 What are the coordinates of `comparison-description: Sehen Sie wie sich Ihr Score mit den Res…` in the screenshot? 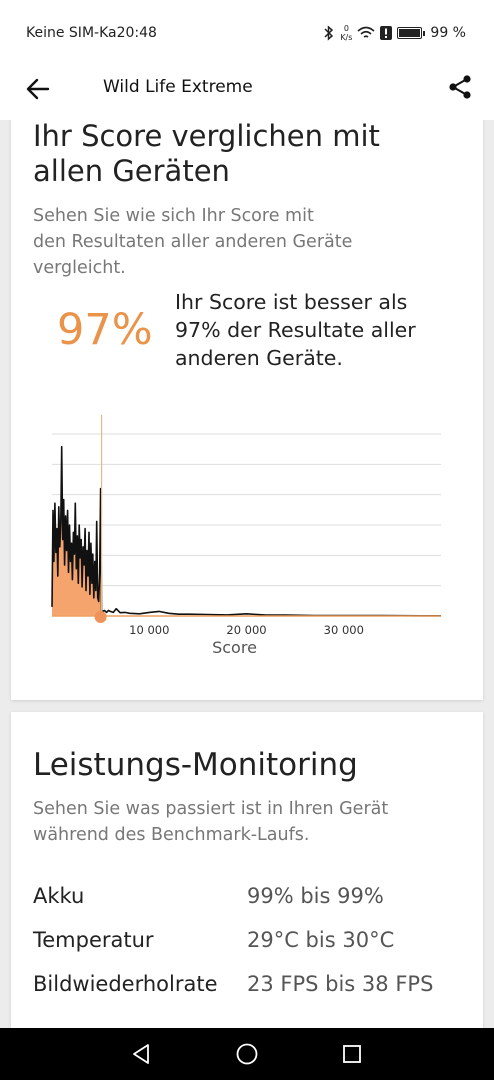 It's located at (192, 242).